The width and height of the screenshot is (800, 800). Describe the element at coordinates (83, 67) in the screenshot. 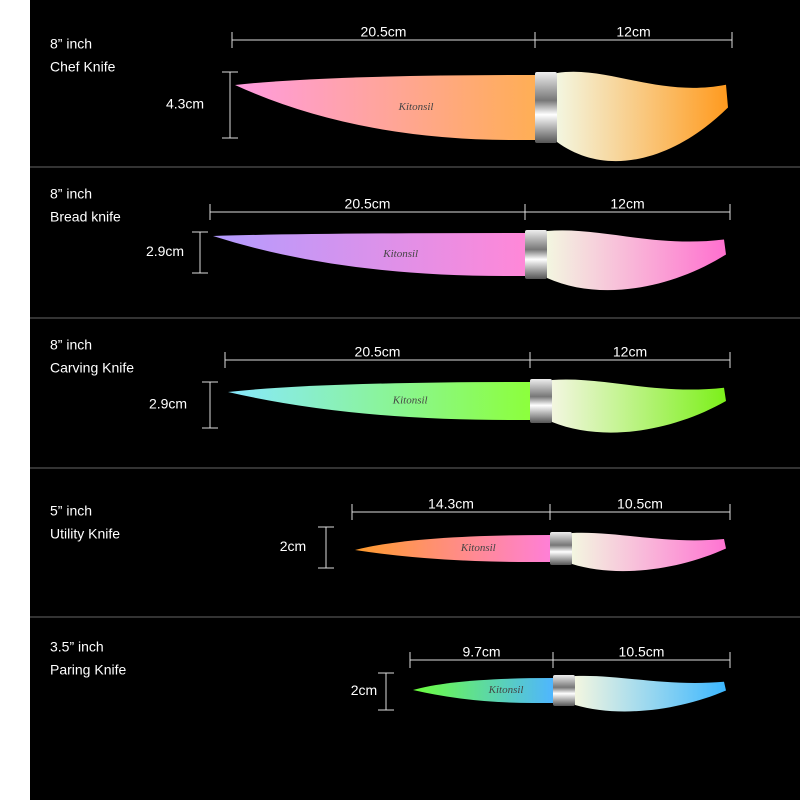

I see `knife-name: Chef Knife` at that location.